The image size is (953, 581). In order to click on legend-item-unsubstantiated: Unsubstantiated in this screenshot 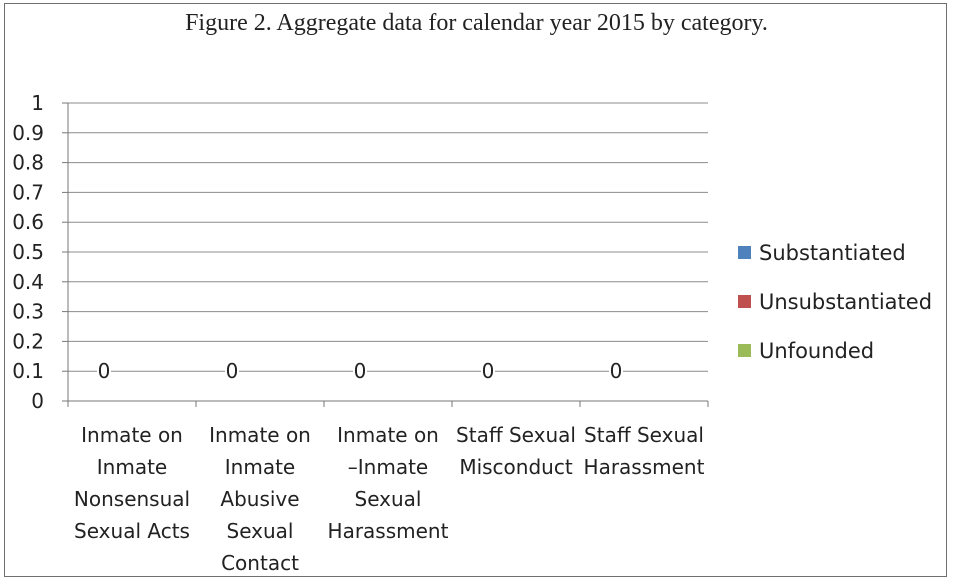, I will do `click(835, 301)`.